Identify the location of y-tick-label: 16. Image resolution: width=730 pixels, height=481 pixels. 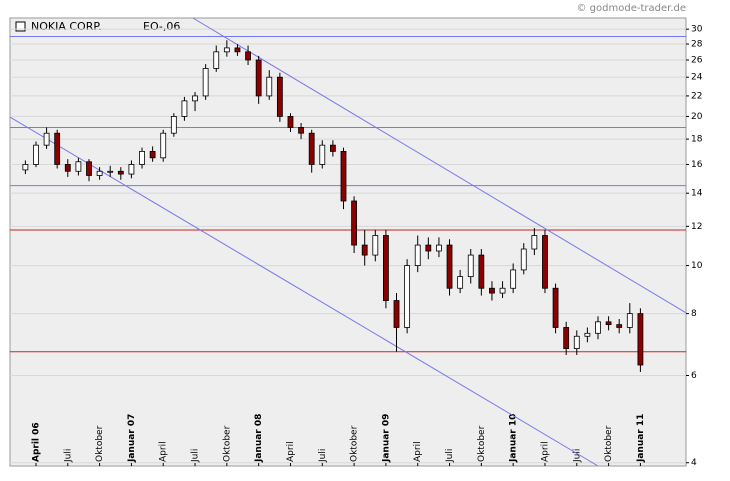
(697, 165).